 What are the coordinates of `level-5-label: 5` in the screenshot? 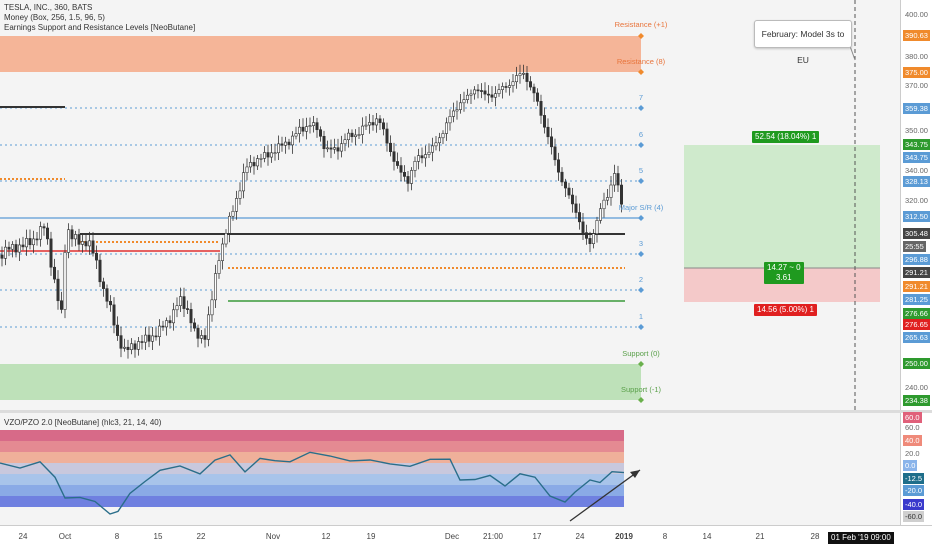 It's located at (641, 170).